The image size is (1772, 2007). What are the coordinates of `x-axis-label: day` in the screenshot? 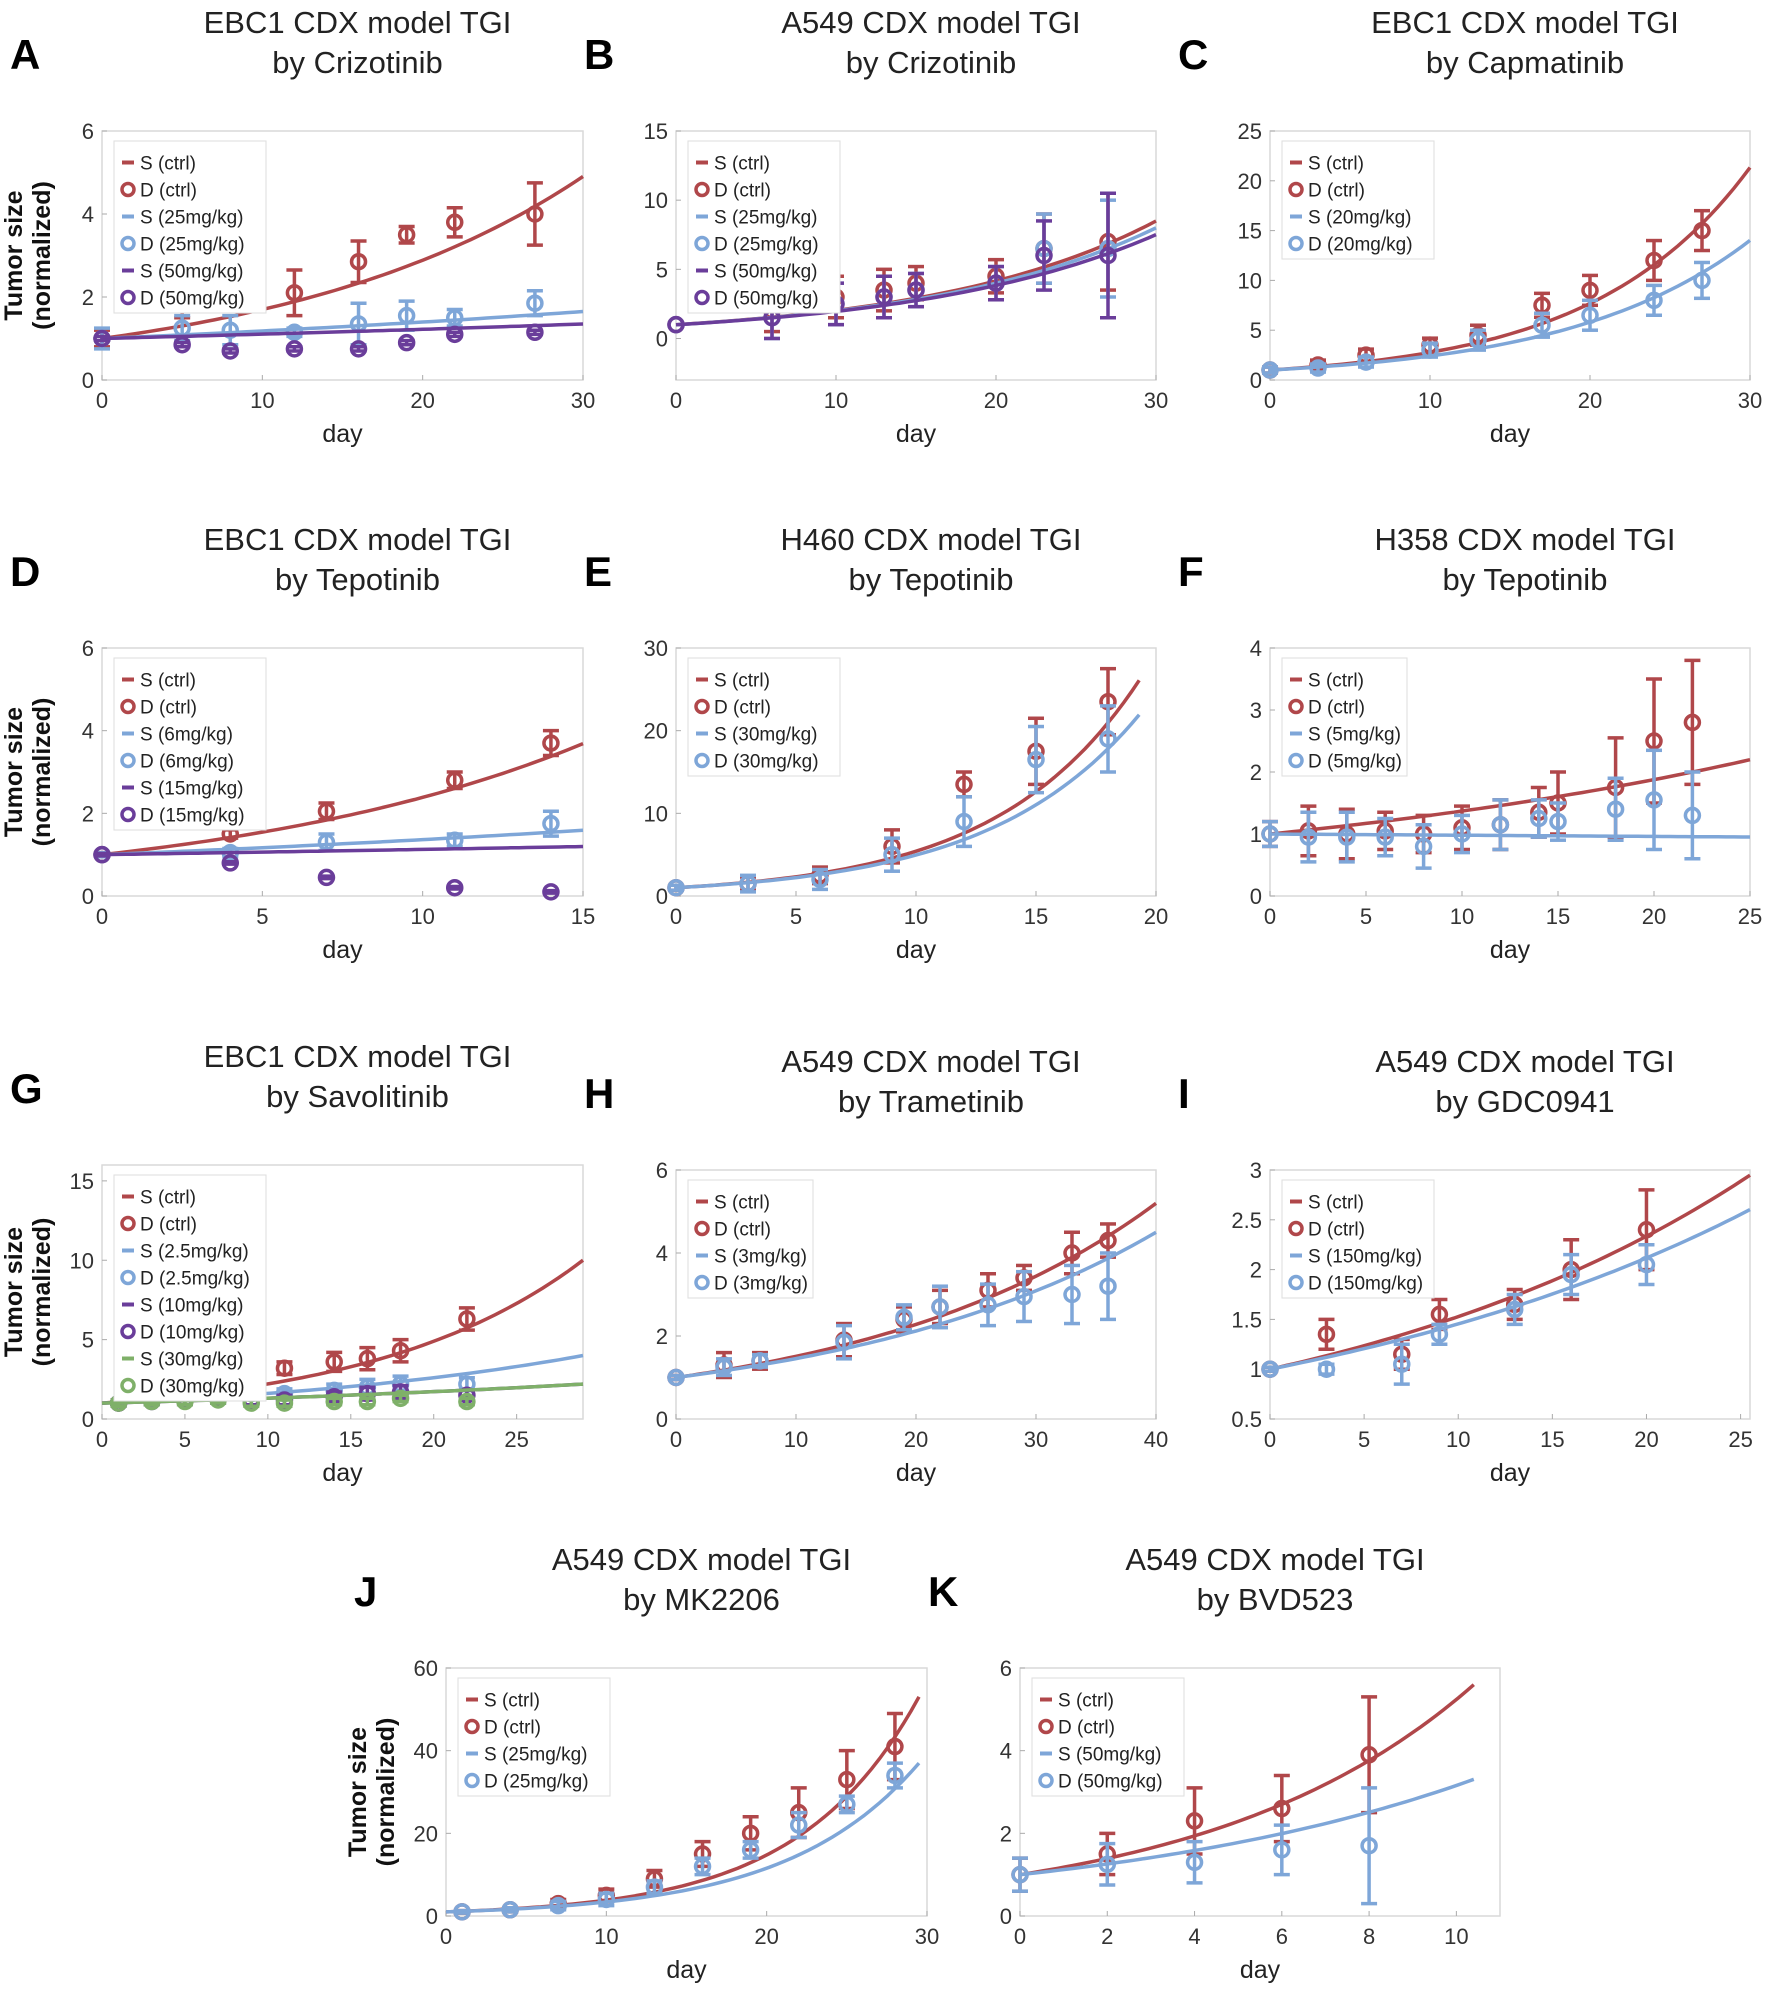 It's located at (686, 1970).